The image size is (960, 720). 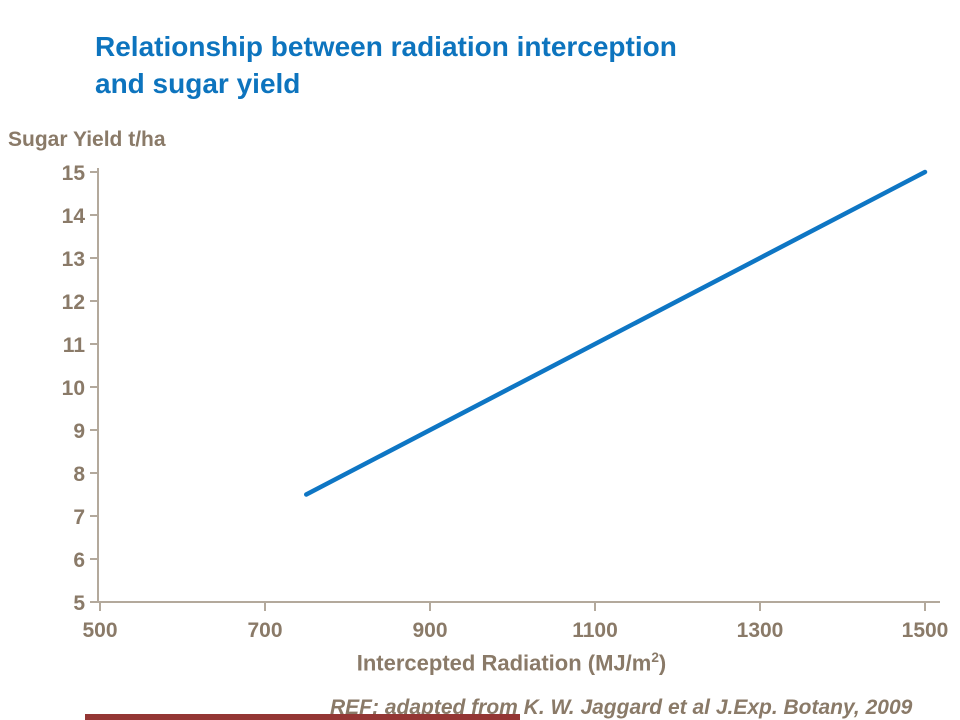 I want to click on y-tick-label: 5, so click(x=79, y=603).